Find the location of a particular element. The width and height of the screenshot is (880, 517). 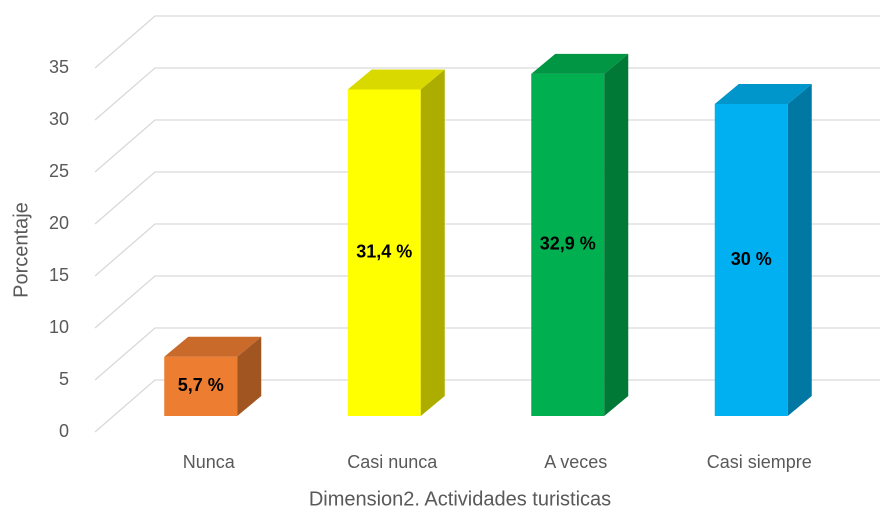

value-label: 5,7 % is located at coordinates (201, 385).